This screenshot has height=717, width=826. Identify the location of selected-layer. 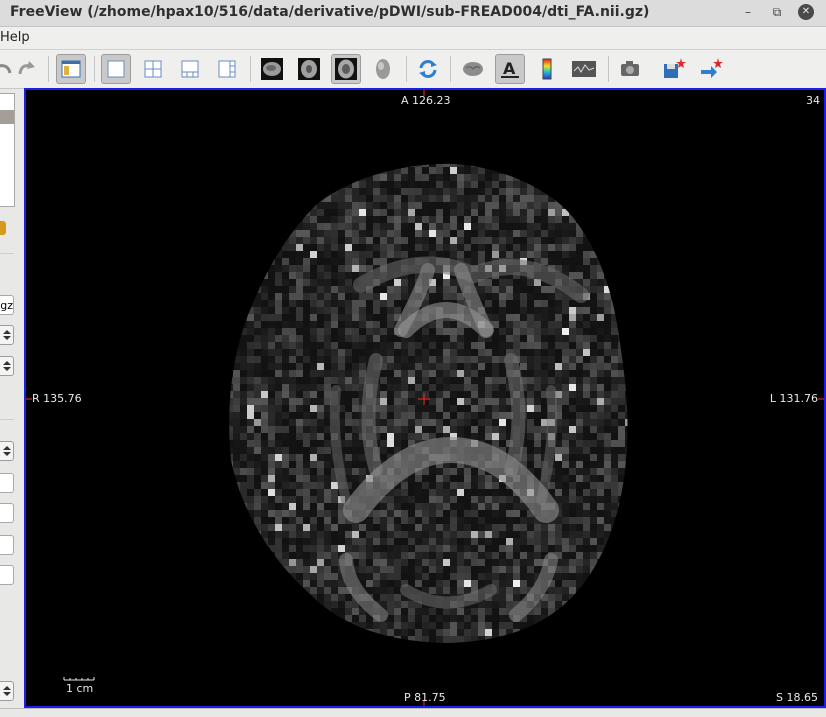
(7, 117).